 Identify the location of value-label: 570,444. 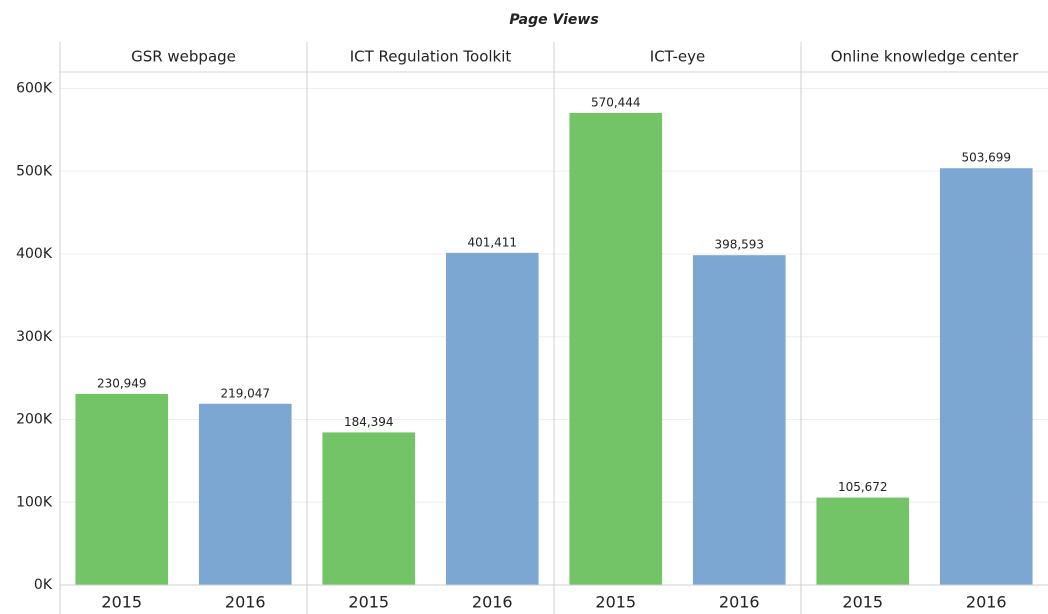
(616, 103).